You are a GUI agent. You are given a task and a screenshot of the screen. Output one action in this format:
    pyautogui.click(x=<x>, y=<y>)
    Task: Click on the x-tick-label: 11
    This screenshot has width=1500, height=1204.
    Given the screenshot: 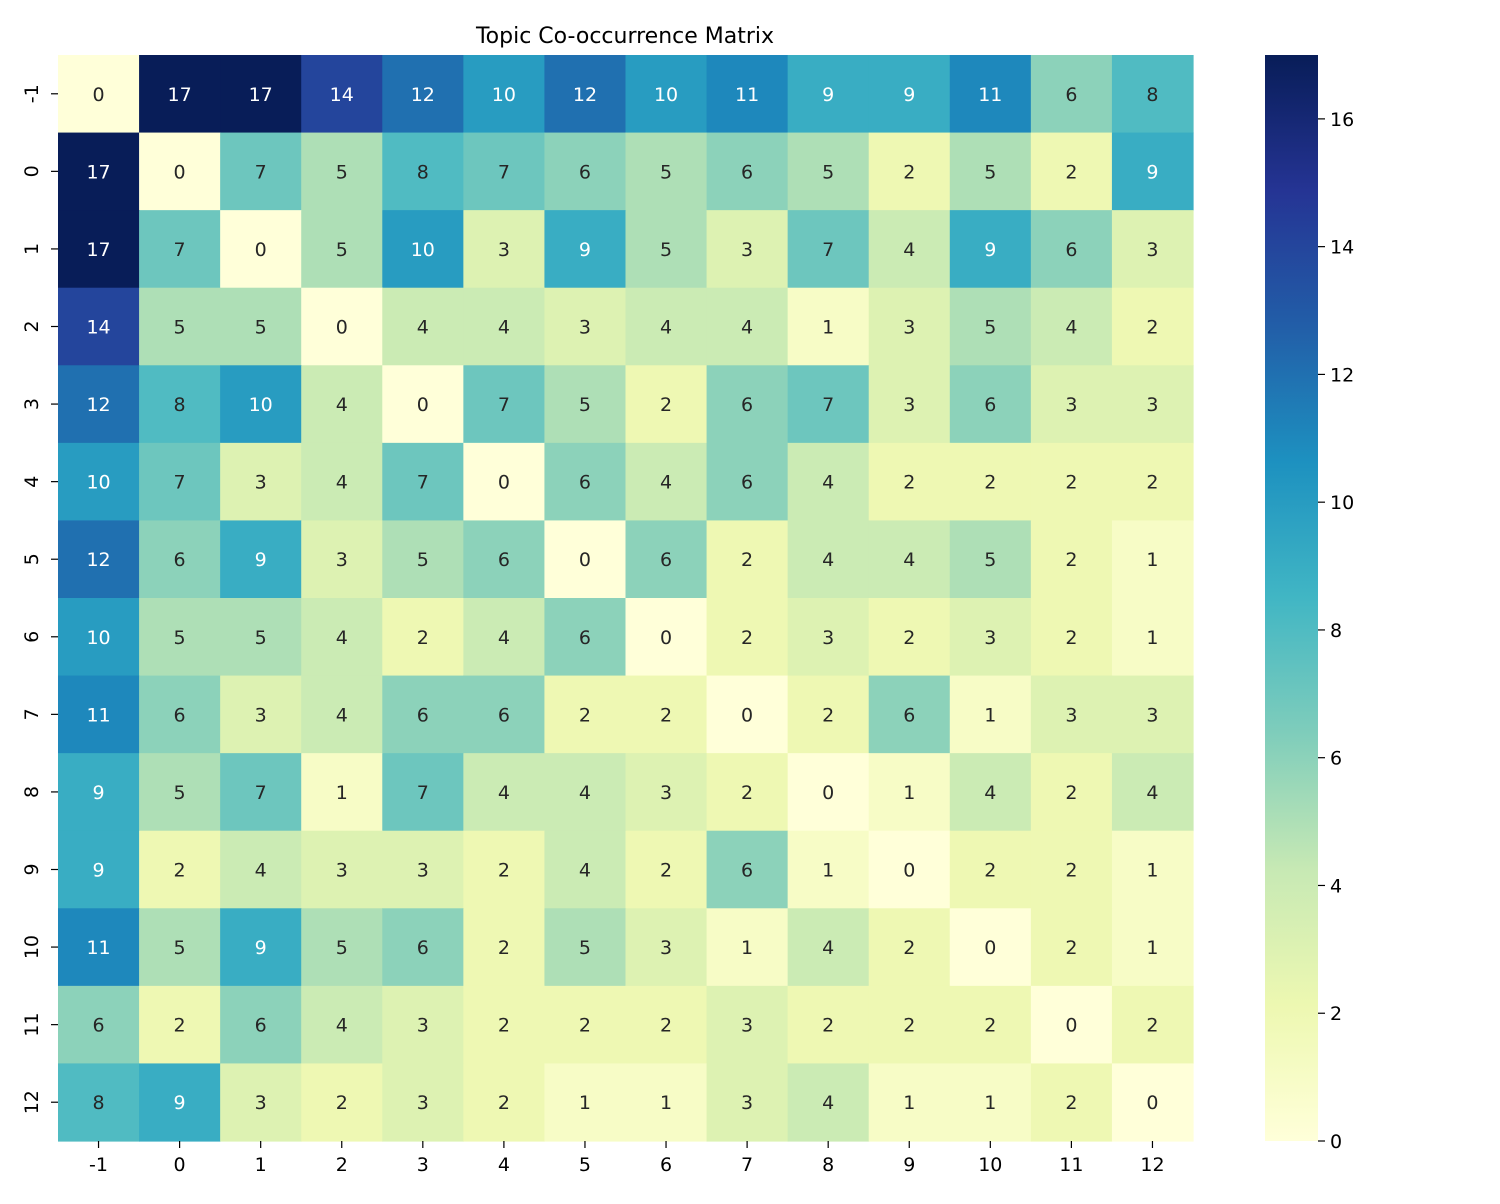 What is the action you would take?
    pyautogui.click(x=1071, y=1165)
    